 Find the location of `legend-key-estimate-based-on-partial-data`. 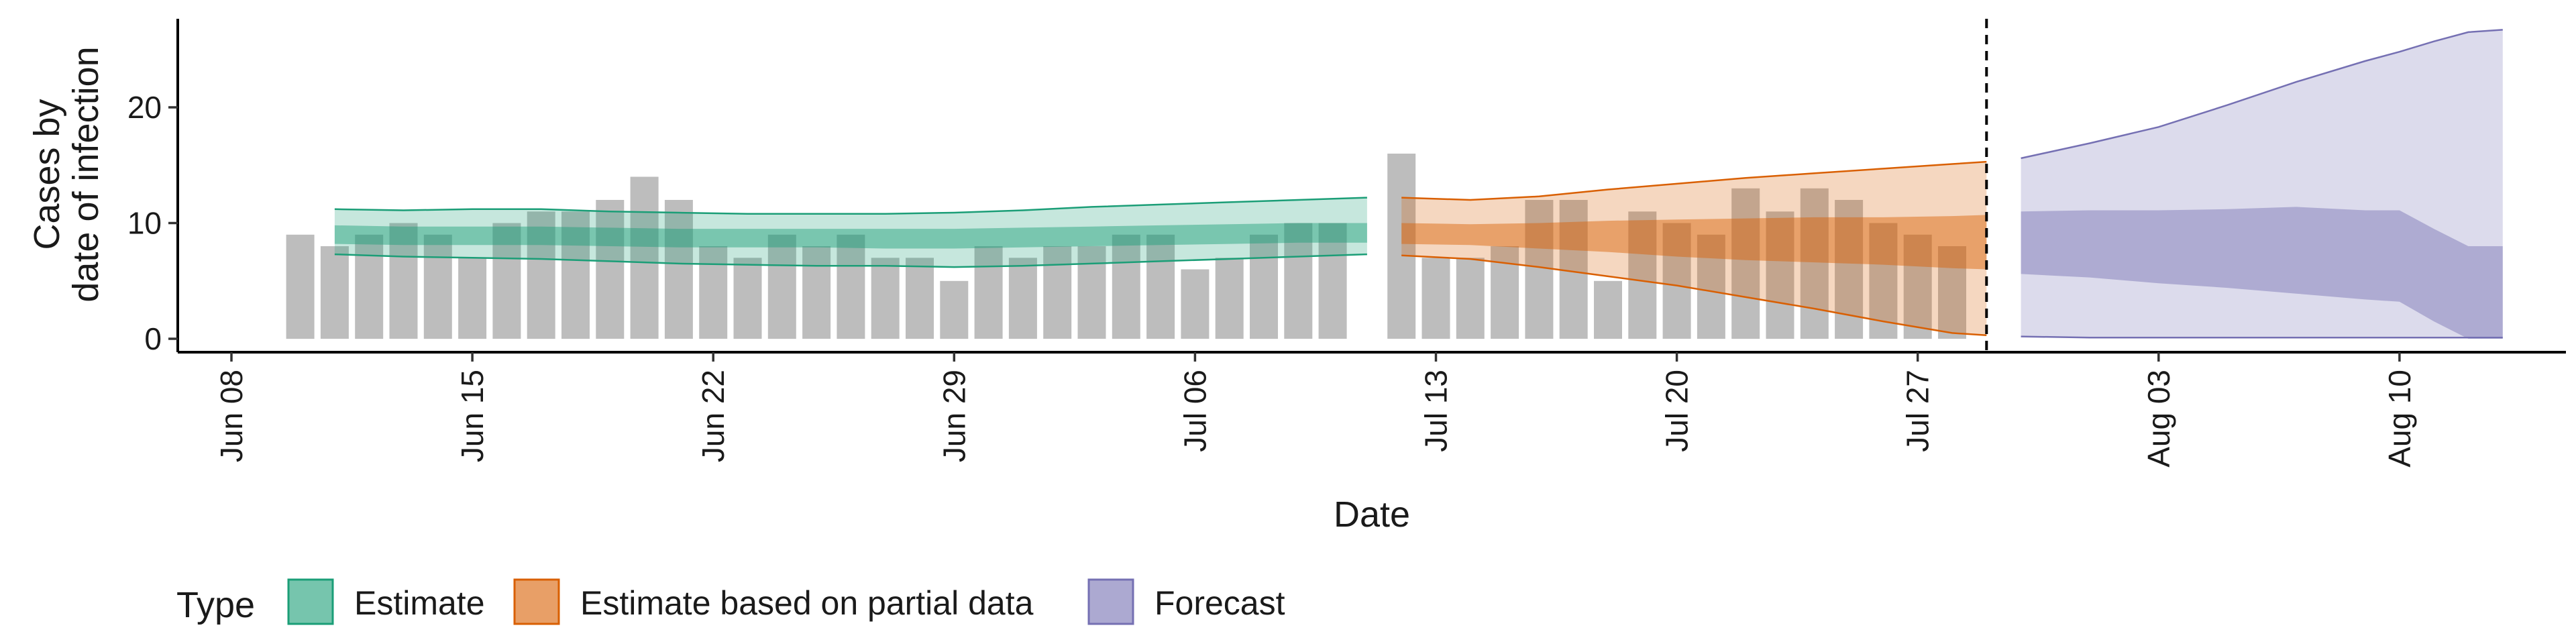

legend-key-estimate-based-on-partial-data is located at coordinates (536, 601).